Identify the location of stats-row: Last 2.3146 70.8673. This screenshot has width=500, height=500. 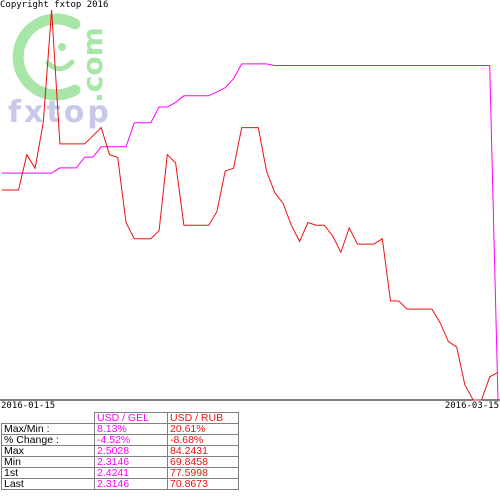
(120, 484).